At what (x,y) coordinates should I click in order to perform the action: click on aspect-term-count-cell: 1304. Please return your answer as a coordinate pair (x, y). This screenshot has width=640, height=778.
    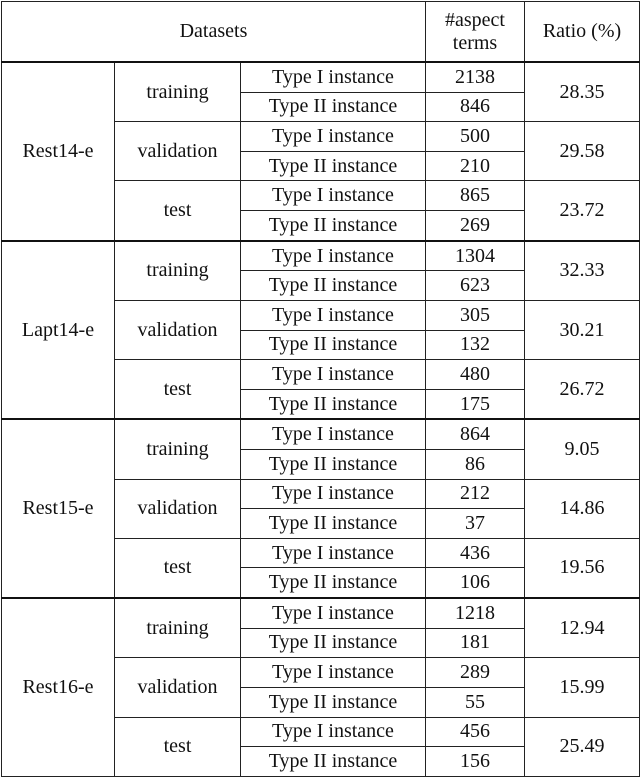
    Looking at the image, I should click on (475, 255).